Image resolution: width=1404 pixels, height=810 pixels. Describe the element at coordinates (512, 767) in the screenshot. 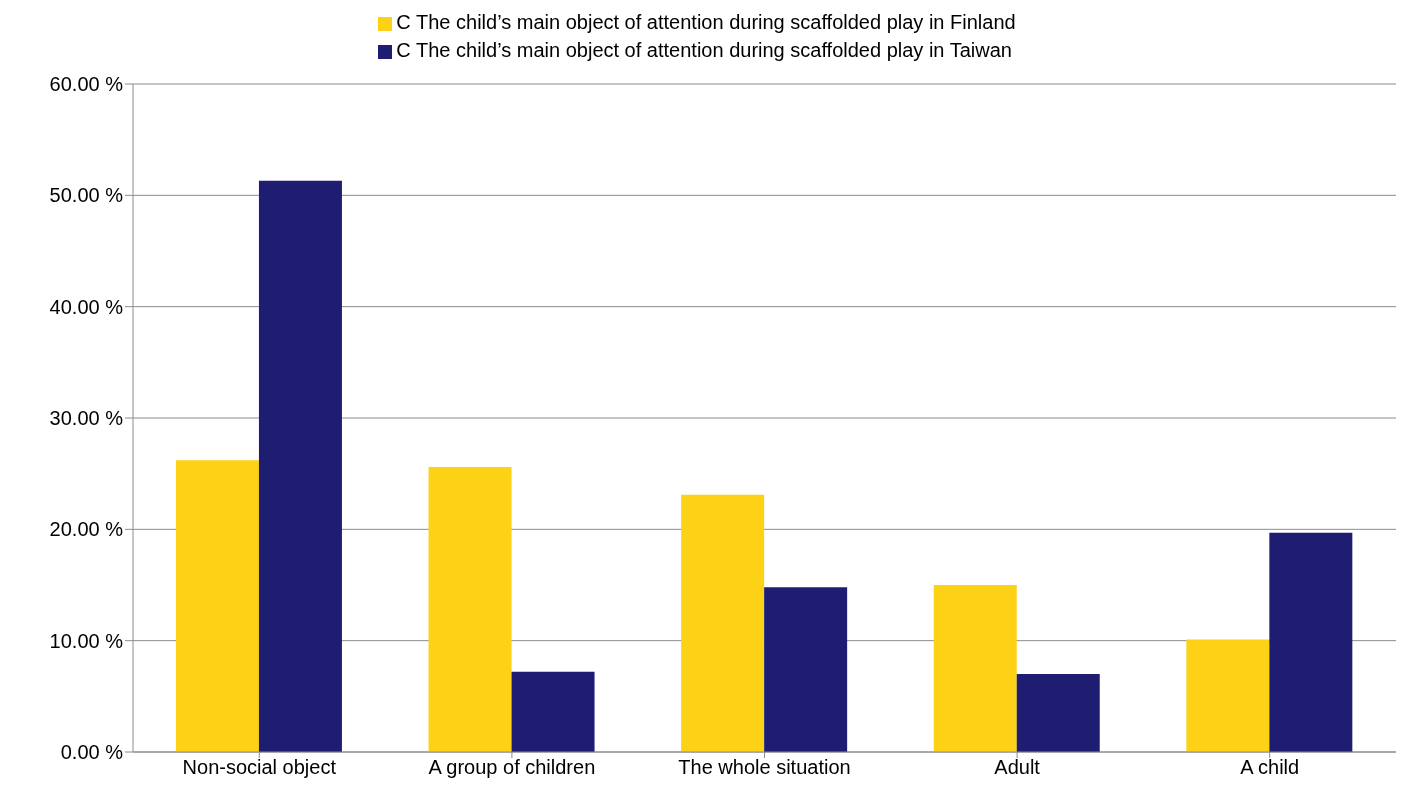

I see `x-tick-label: A group of children` at that location.